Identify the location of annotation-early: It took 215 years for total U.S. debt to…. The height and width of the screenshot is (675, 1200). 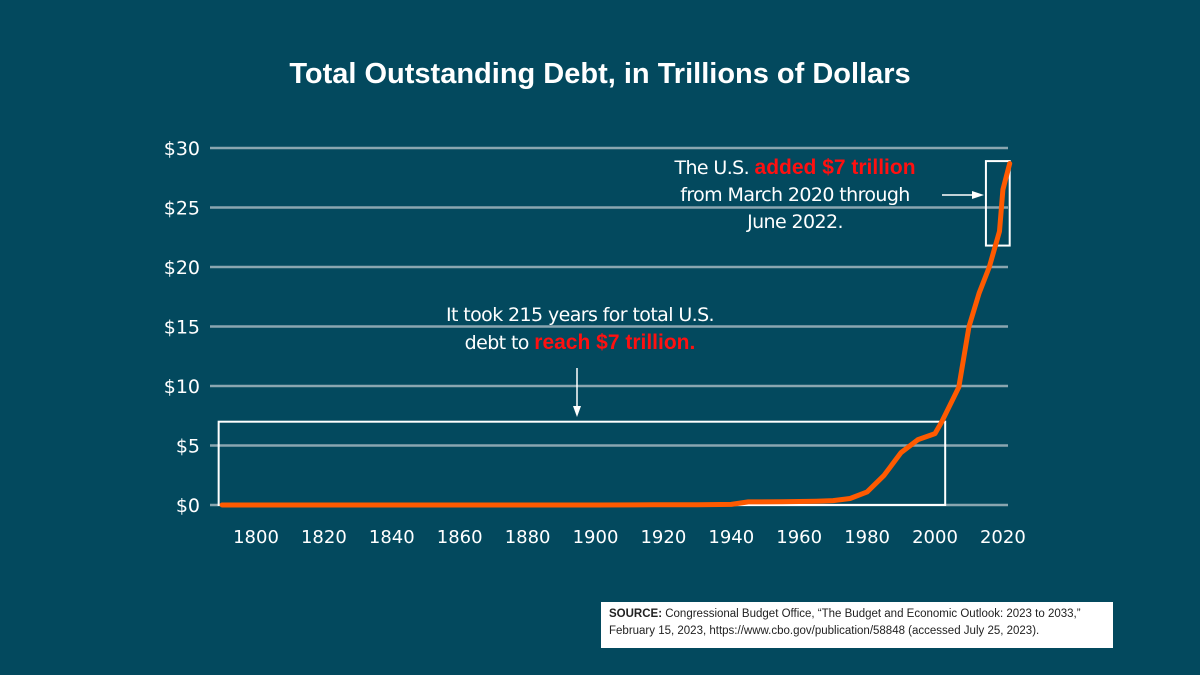
(580, 329).